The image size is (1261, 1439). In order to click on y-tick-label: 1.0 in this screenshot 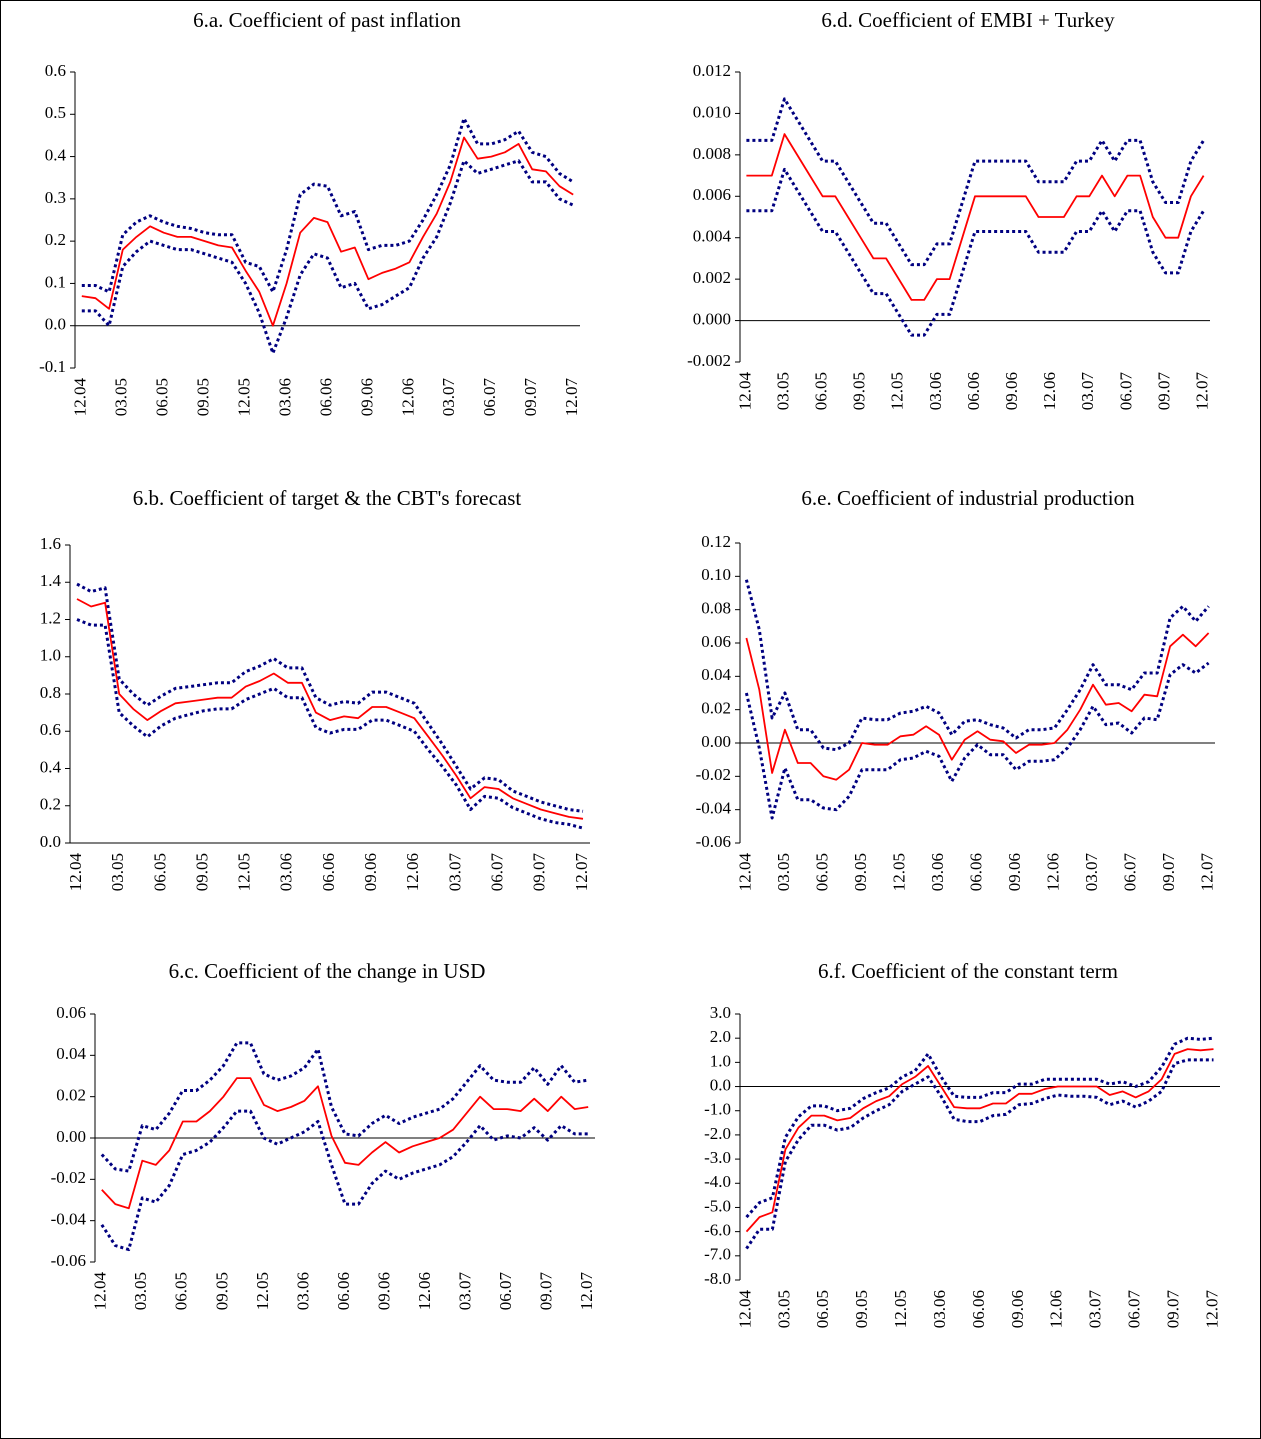, I will do `click(50, 655)`.